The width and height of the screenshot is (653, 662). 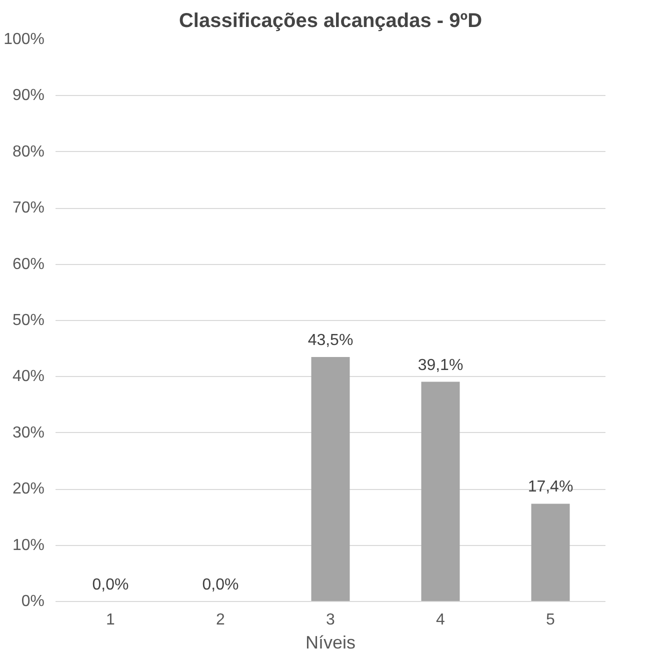 What do you see at coordinates (330, 642) in the screenshot?
I see `x-axis-title: Níveis` at bounding box center [330, 642].